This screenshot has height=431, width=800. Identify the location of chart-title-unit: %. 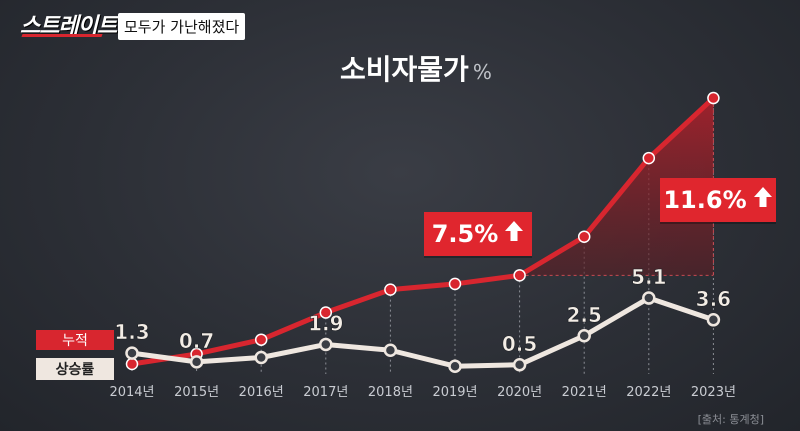
(482, 72).